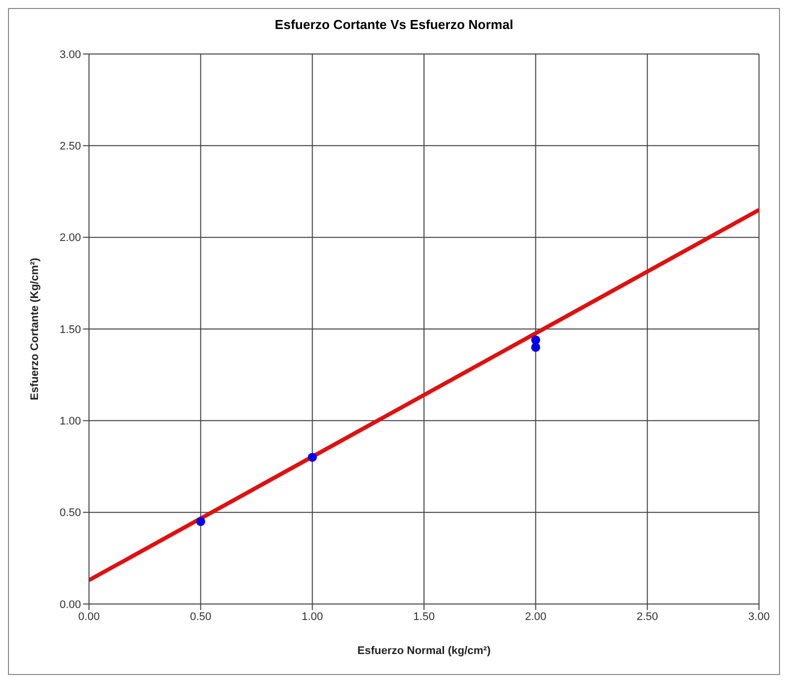 The height and width of the screenshot is (682, 785). I want to click on y-tick-label: 2.50, so click(70, 146).